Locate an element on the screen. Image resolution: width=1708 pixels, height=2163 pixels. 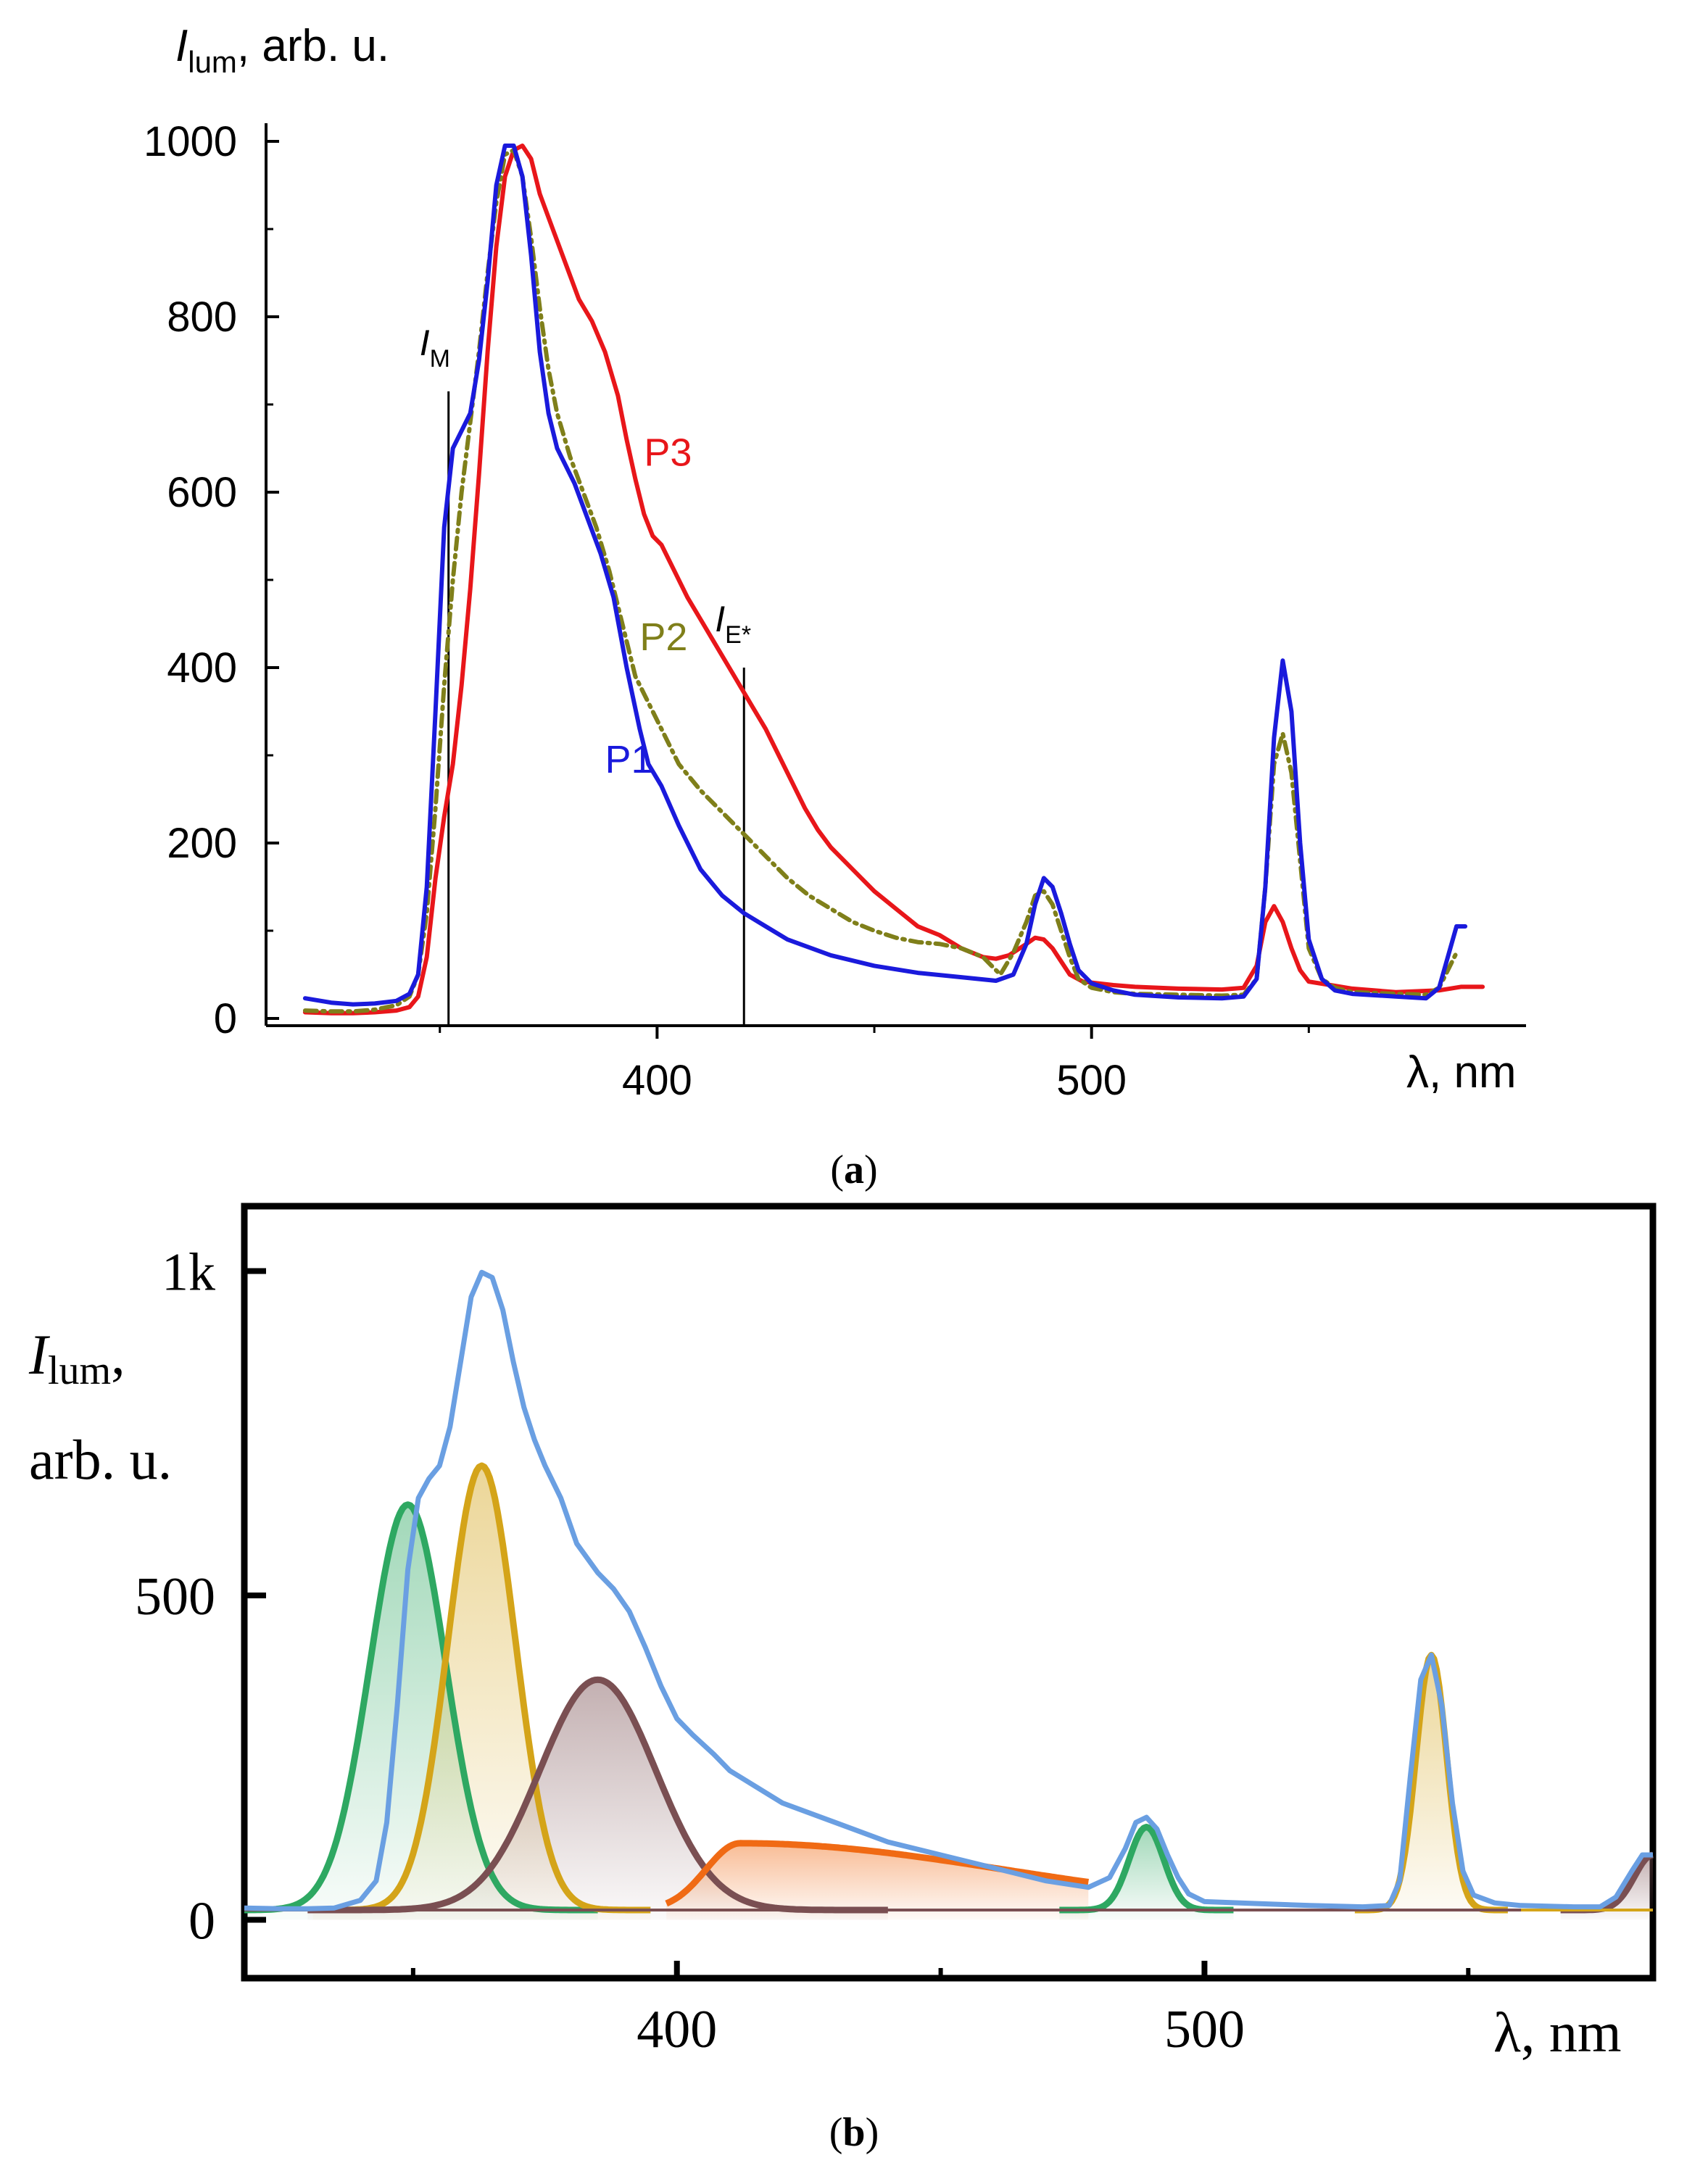
panel-b-y-axis-label-line2: arb. u. is located at coordinates (100, 1459).